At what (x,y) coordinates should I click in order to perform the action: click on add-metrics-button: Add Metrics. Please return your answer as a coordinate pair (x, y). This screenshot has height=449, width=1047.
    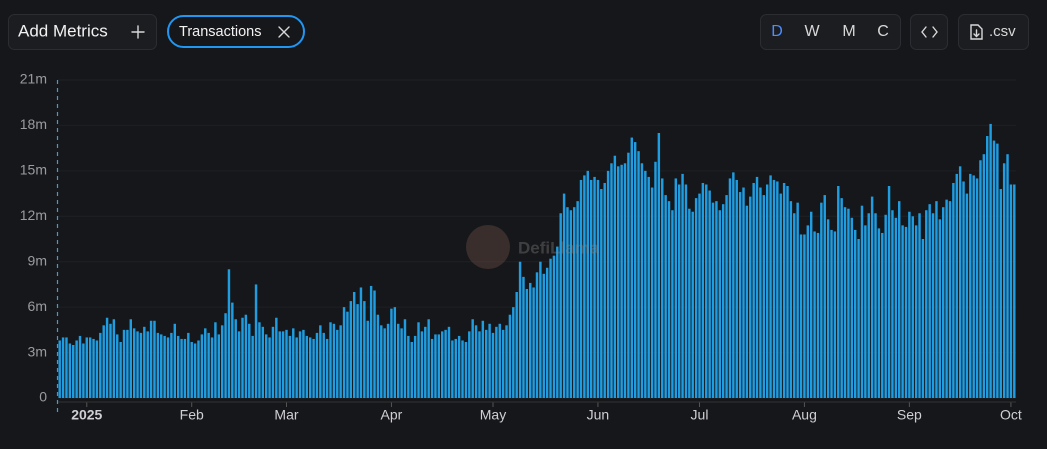
    Looking at the image, I should click on (82, 32).